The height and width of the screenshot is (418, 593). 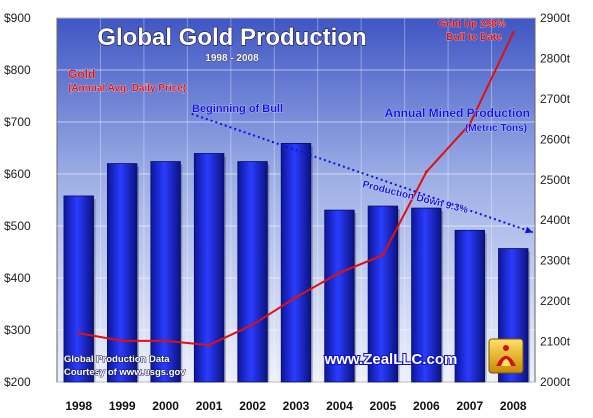 What do you see at coordinates (122, 273) in the screenshot?
I see `bar-1999` at bounding box center [122, 273].